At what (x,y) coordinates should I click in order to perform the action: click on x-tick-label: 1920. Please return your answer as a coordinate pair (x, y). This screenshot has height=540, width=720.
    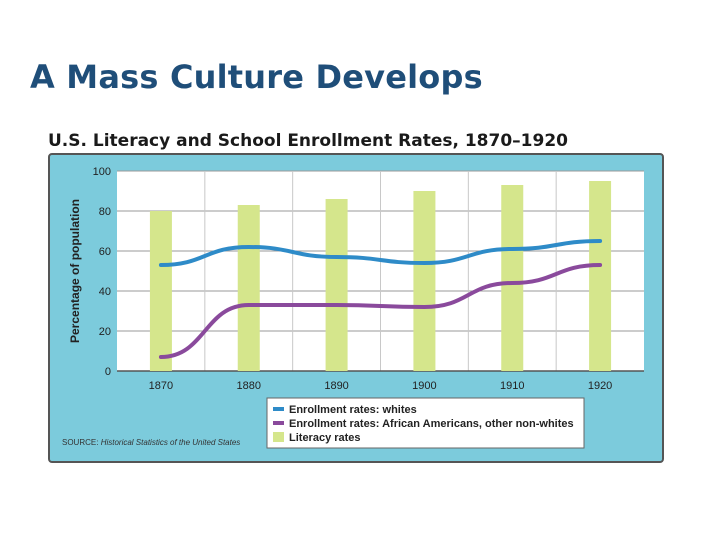
    Looking at the image, I should click on (600, 386).